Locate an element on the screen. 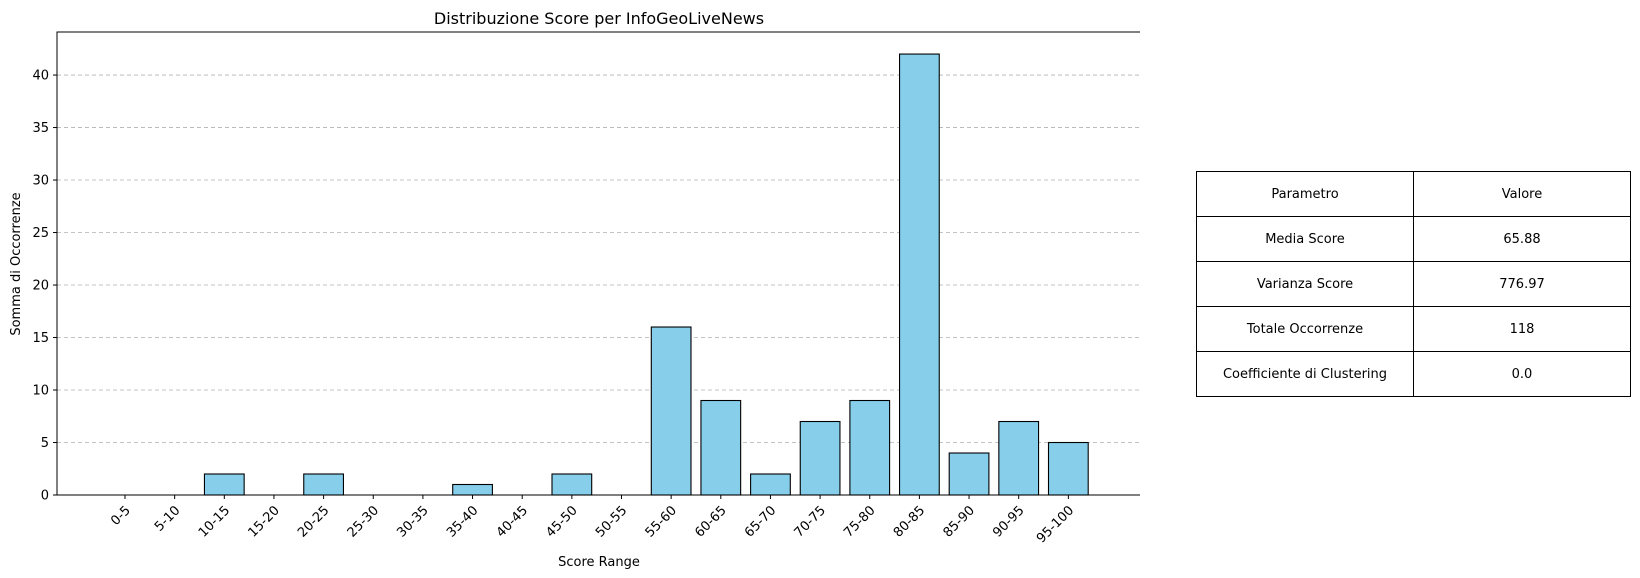 This screenshot has width=1640, height=578. table-row: Totale Occorrenze 118 is located at coordinates (1413, 329).